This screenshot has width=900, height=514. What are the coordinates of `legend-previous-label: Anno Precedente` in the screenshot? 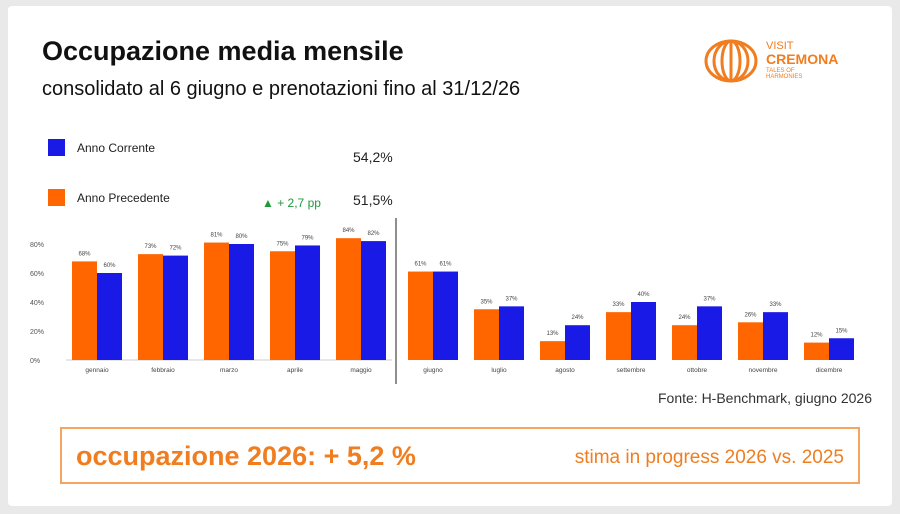 It's located at (123, 197).